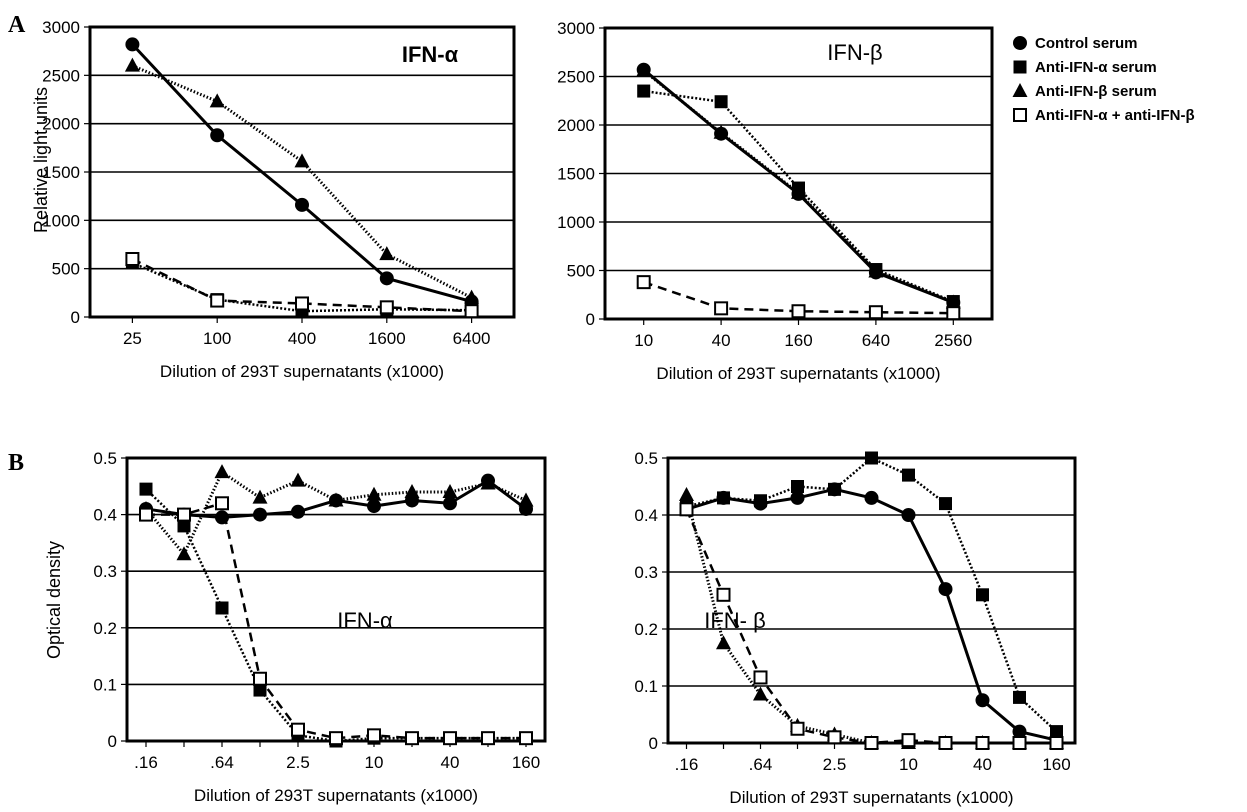 The width and height of the screenshot is (1247, 812). Describe the element at coordinates (646, 629) in the screenshot. I see `y-tick-label: 0.2` at that location.